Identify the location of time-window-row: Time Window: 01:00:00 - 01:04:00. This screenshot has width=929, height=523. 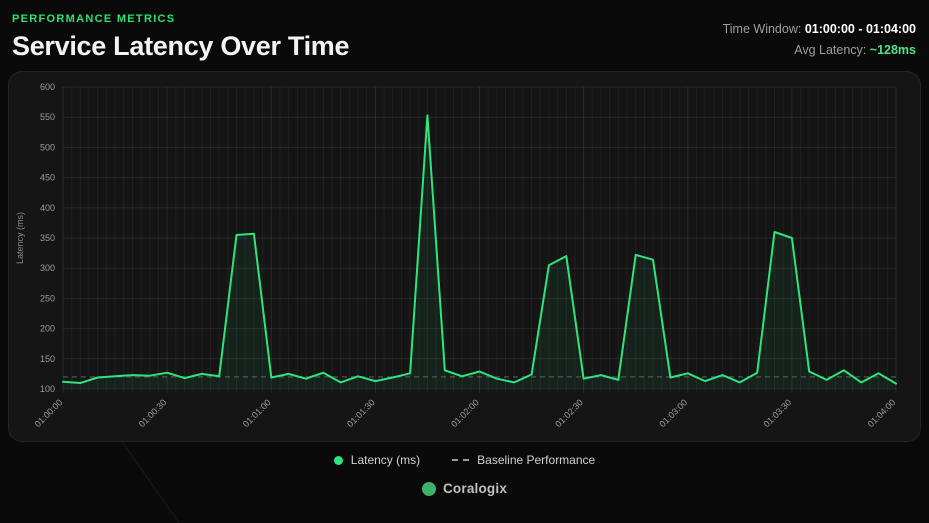
(819, 29).